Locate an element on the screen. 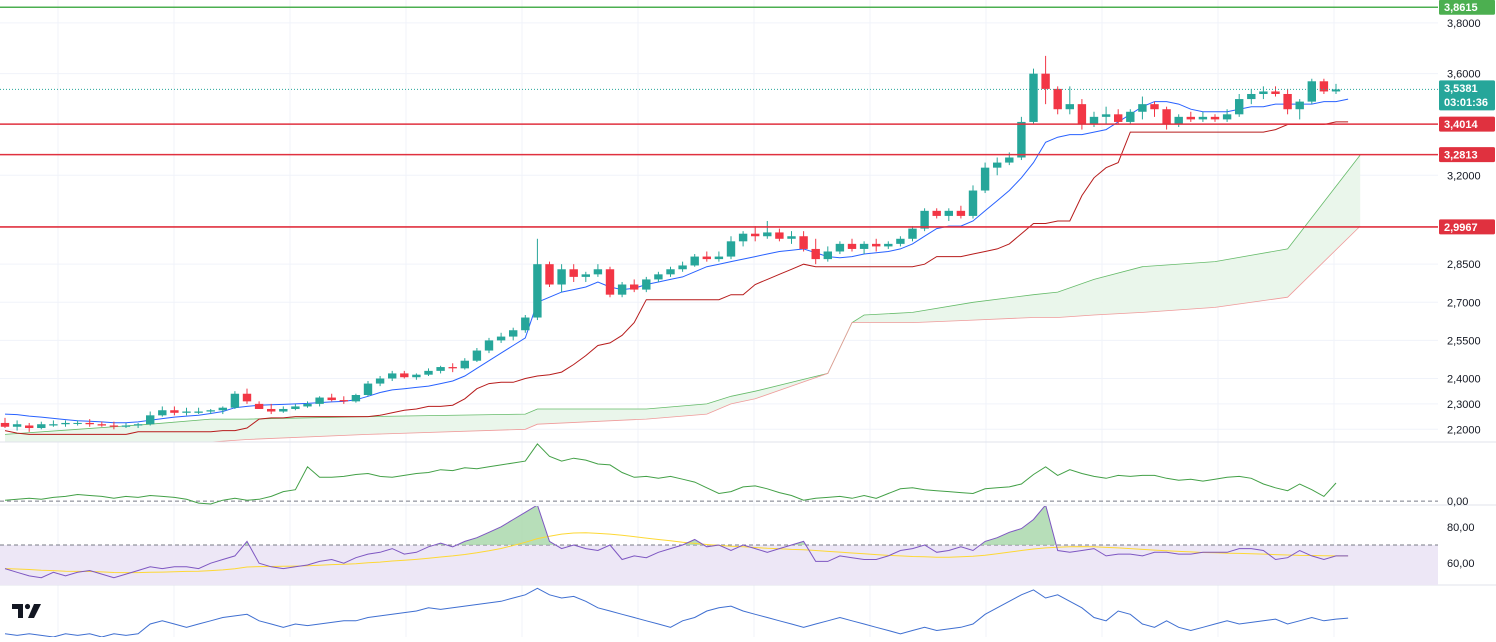 This screenshot has height=642, width=1496. level-tag: 3,4014 is located at coordinates (1467, 124).